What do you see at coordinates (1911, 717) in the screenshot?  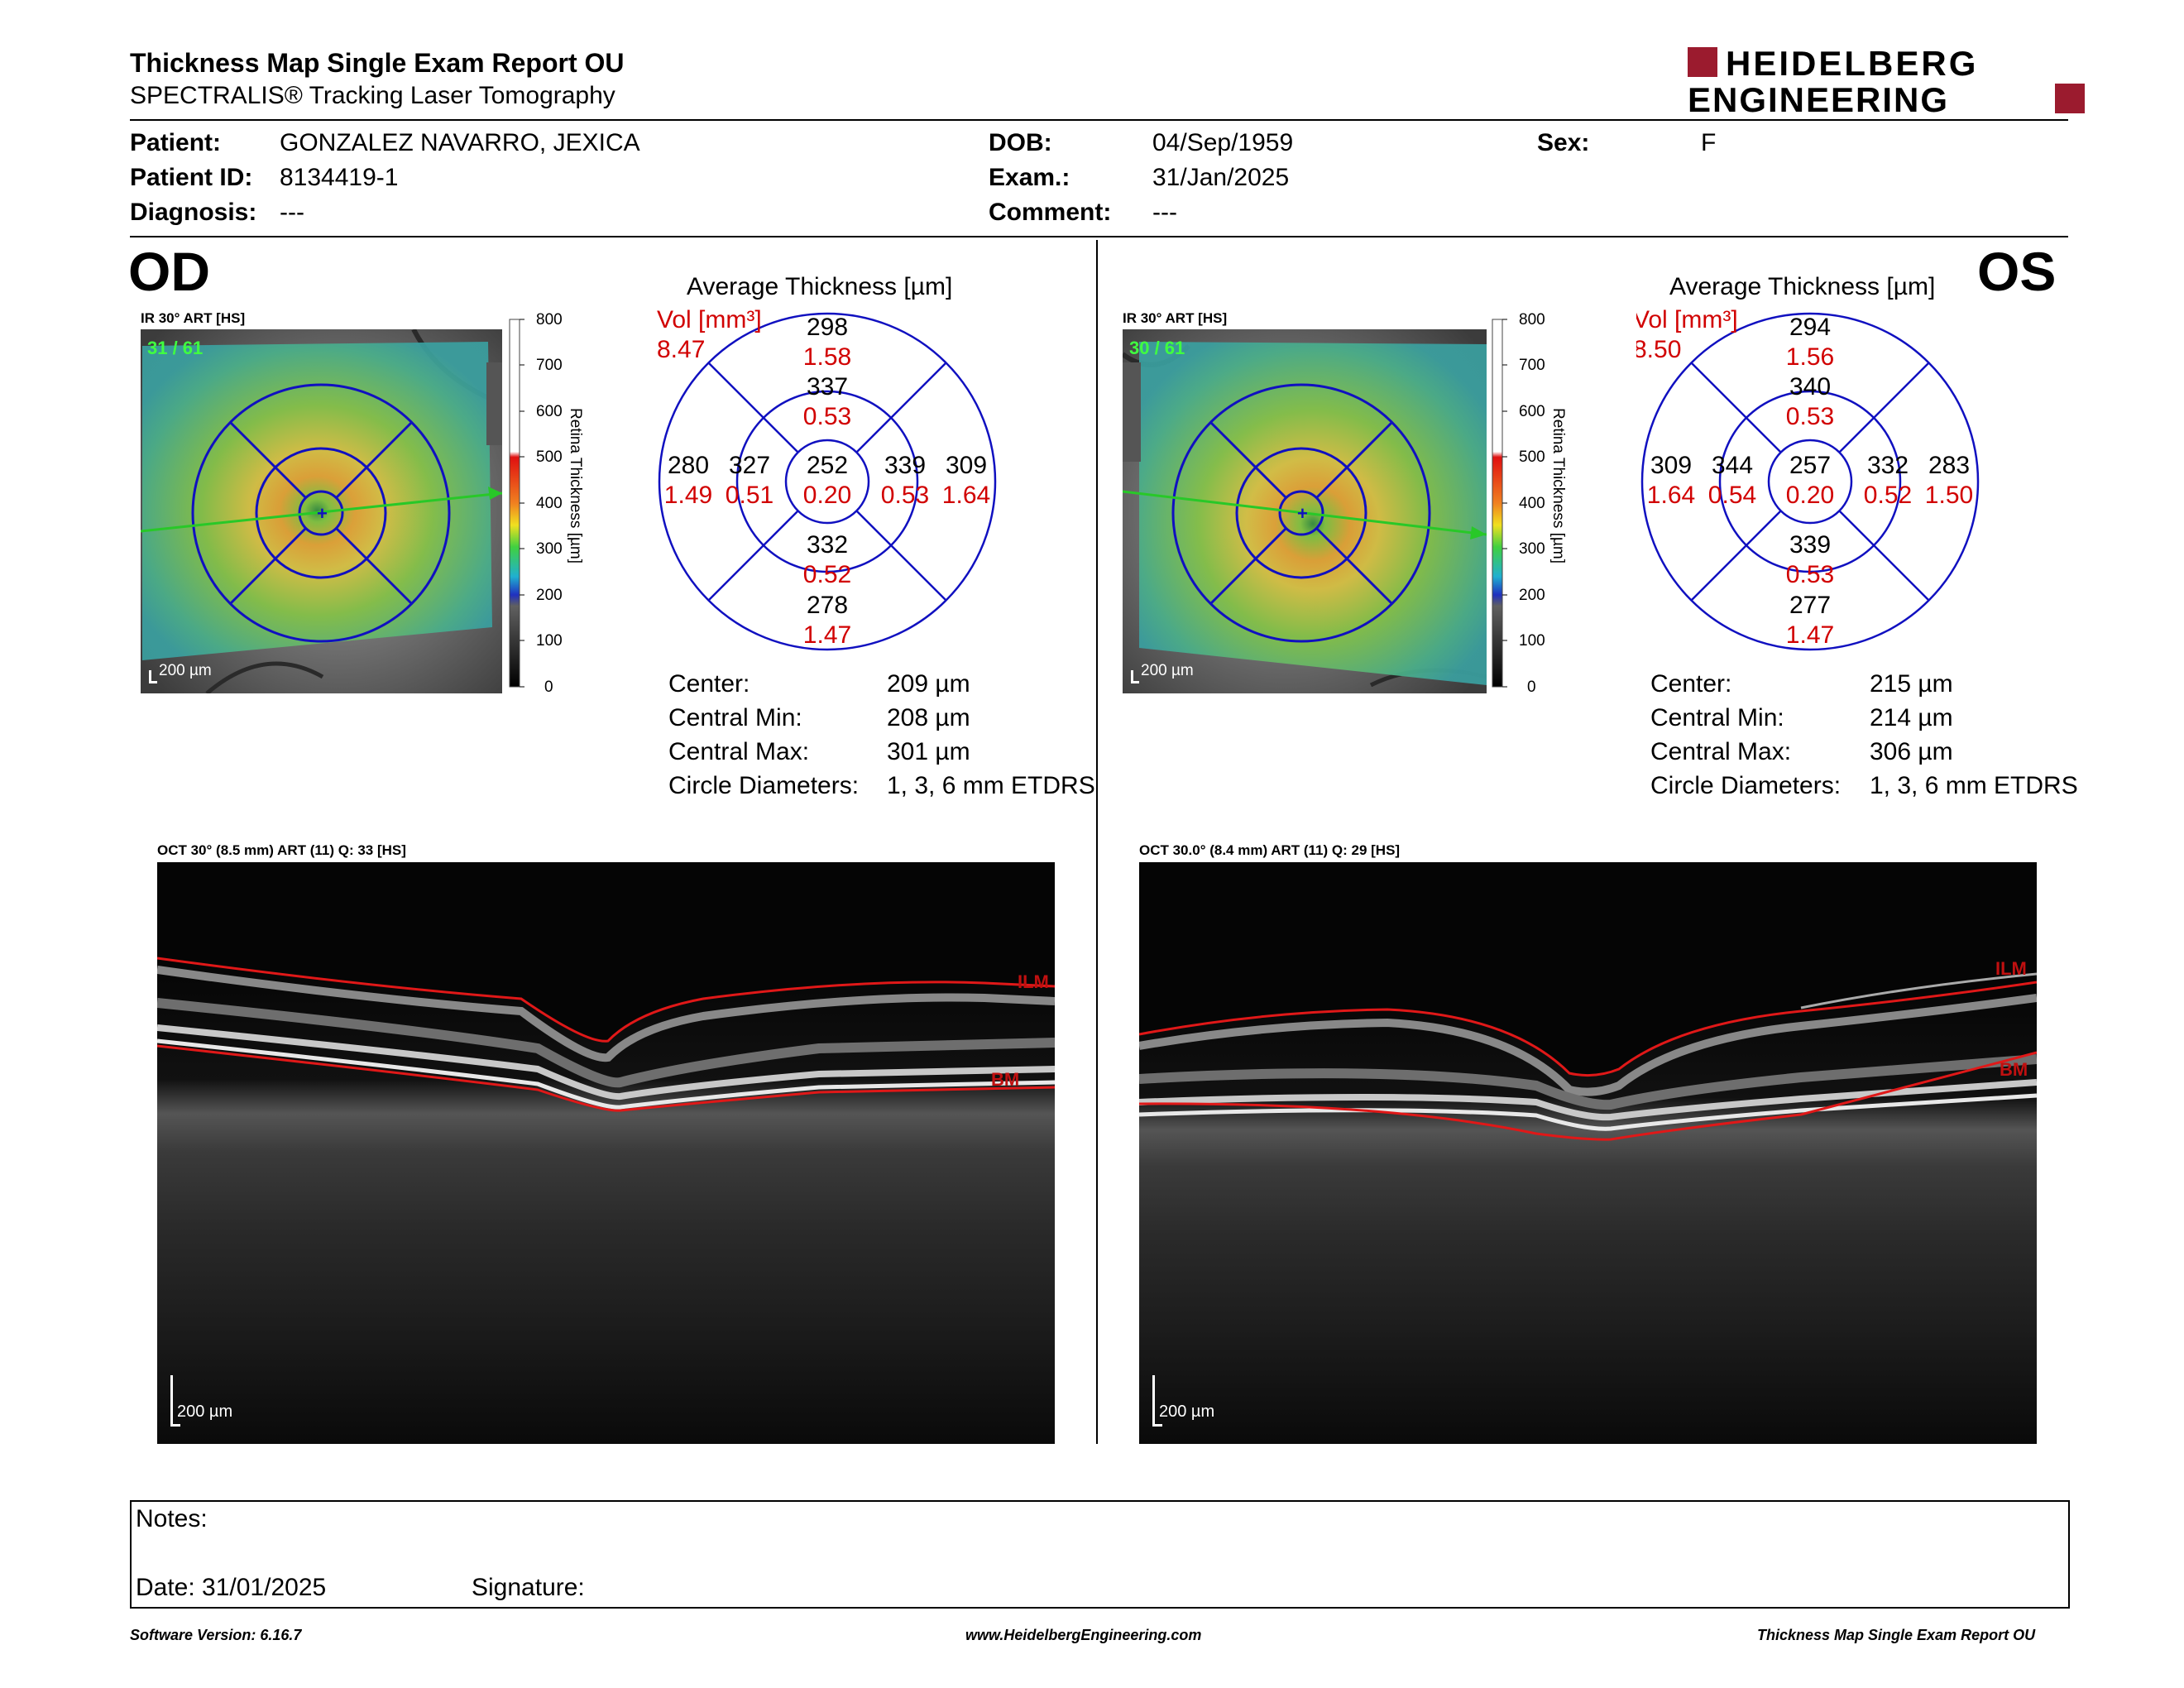 I see `os-stat-min-value: 214 µm` at bounding box center [1911, 717].